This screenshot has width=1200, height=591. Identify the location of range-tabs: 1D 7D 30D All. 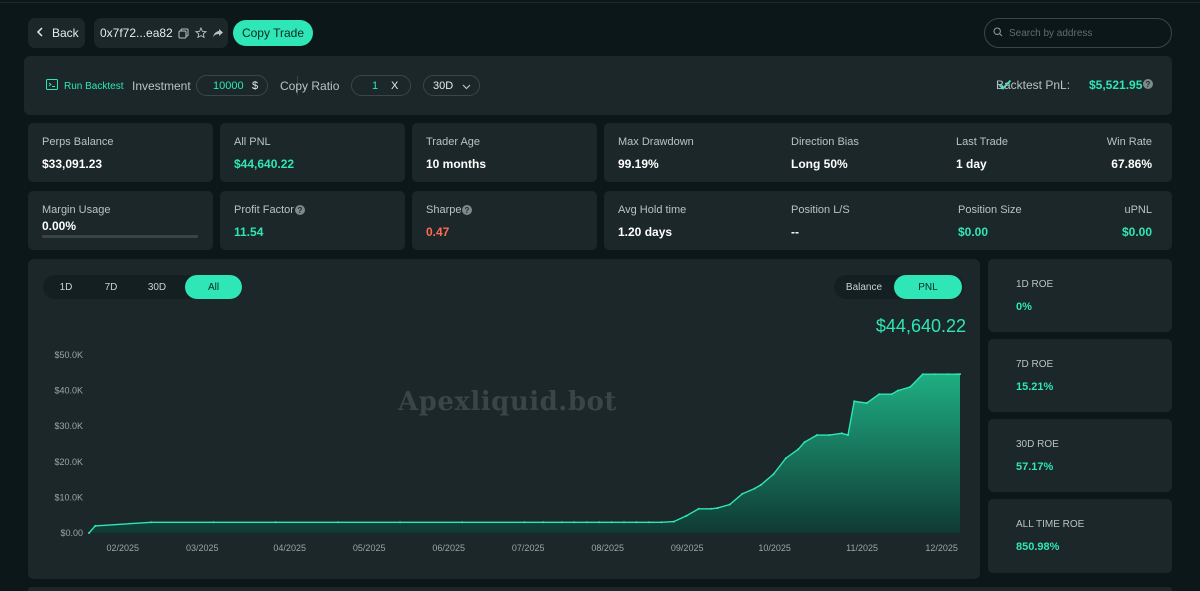
(143, 287).